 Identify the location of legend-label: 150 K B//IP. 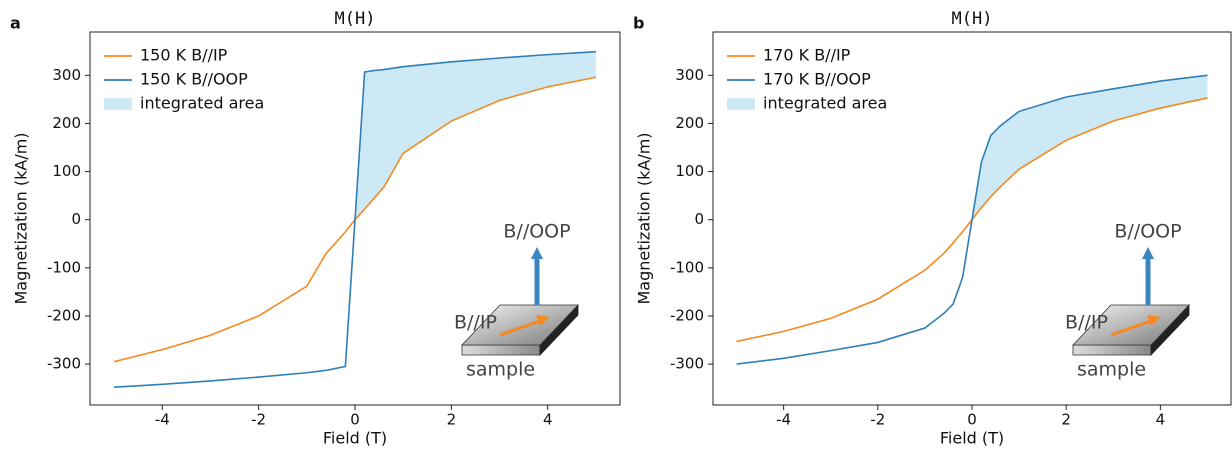
(184, 55).